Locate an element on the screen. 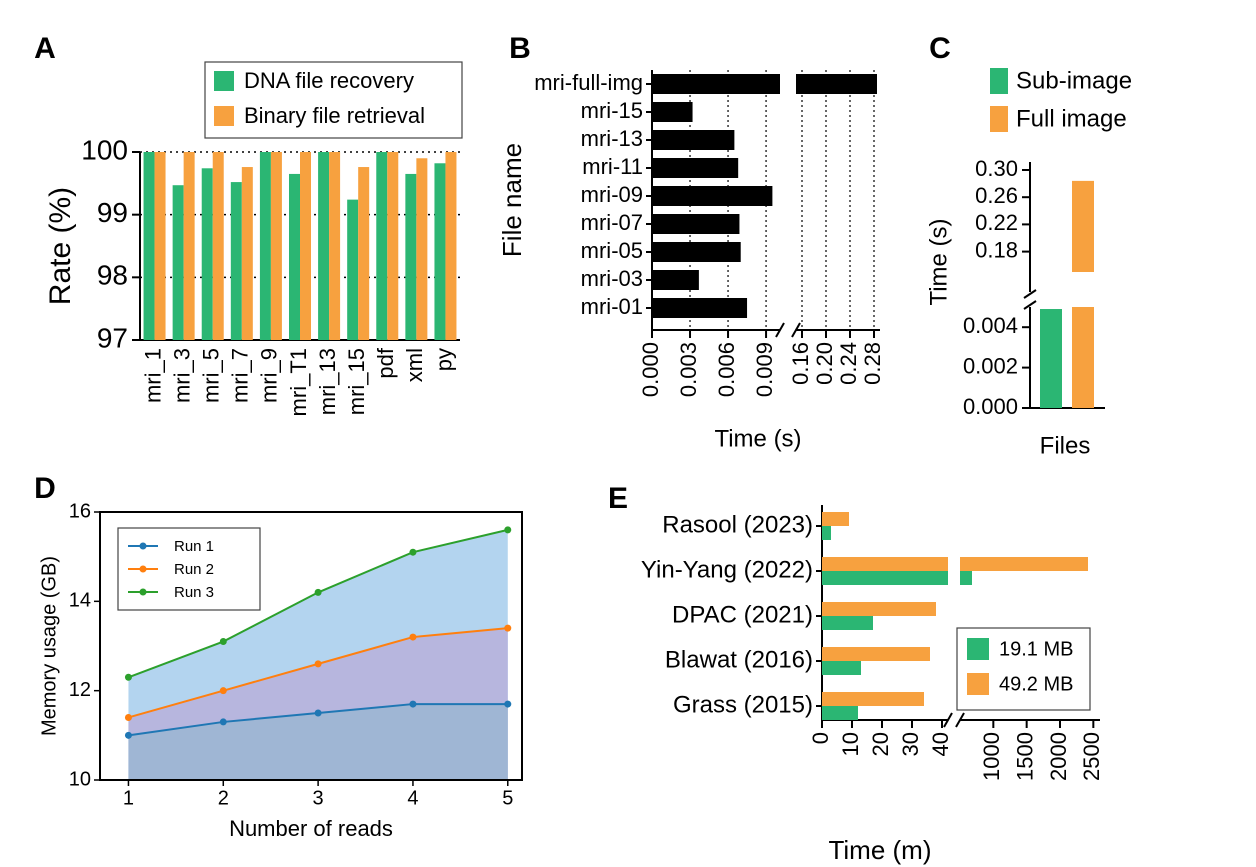  y-tick-label: 0.30 is located at coordinates (996, 168).